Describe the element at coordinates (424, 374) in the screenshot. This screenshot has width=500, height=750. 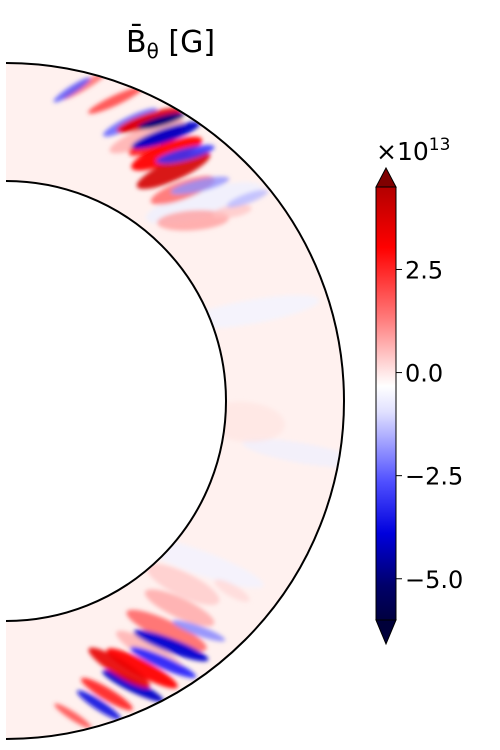
I see `colorbar-tick-label: 0.0` at that location.